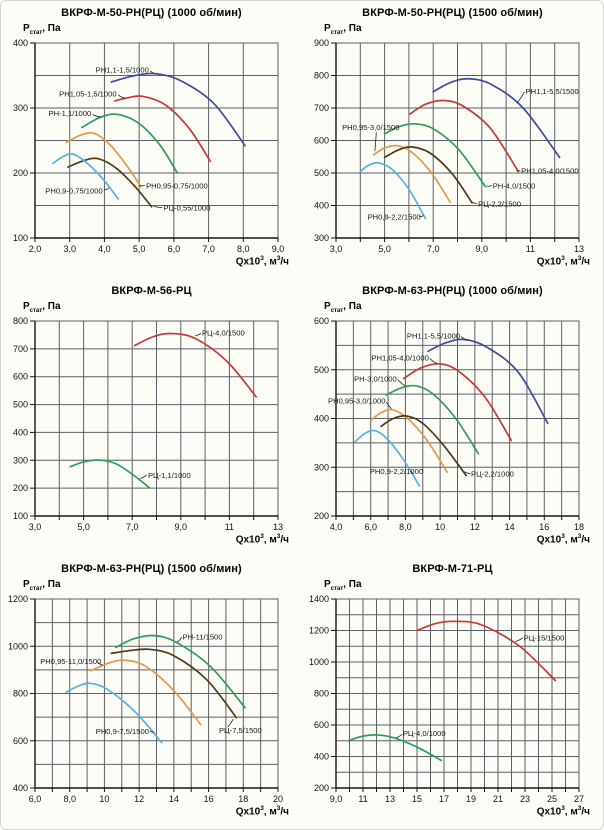 The height and width of the screenshot is (830, 604). I want to click on x-tick-label: 8,0, so click(243, 249).